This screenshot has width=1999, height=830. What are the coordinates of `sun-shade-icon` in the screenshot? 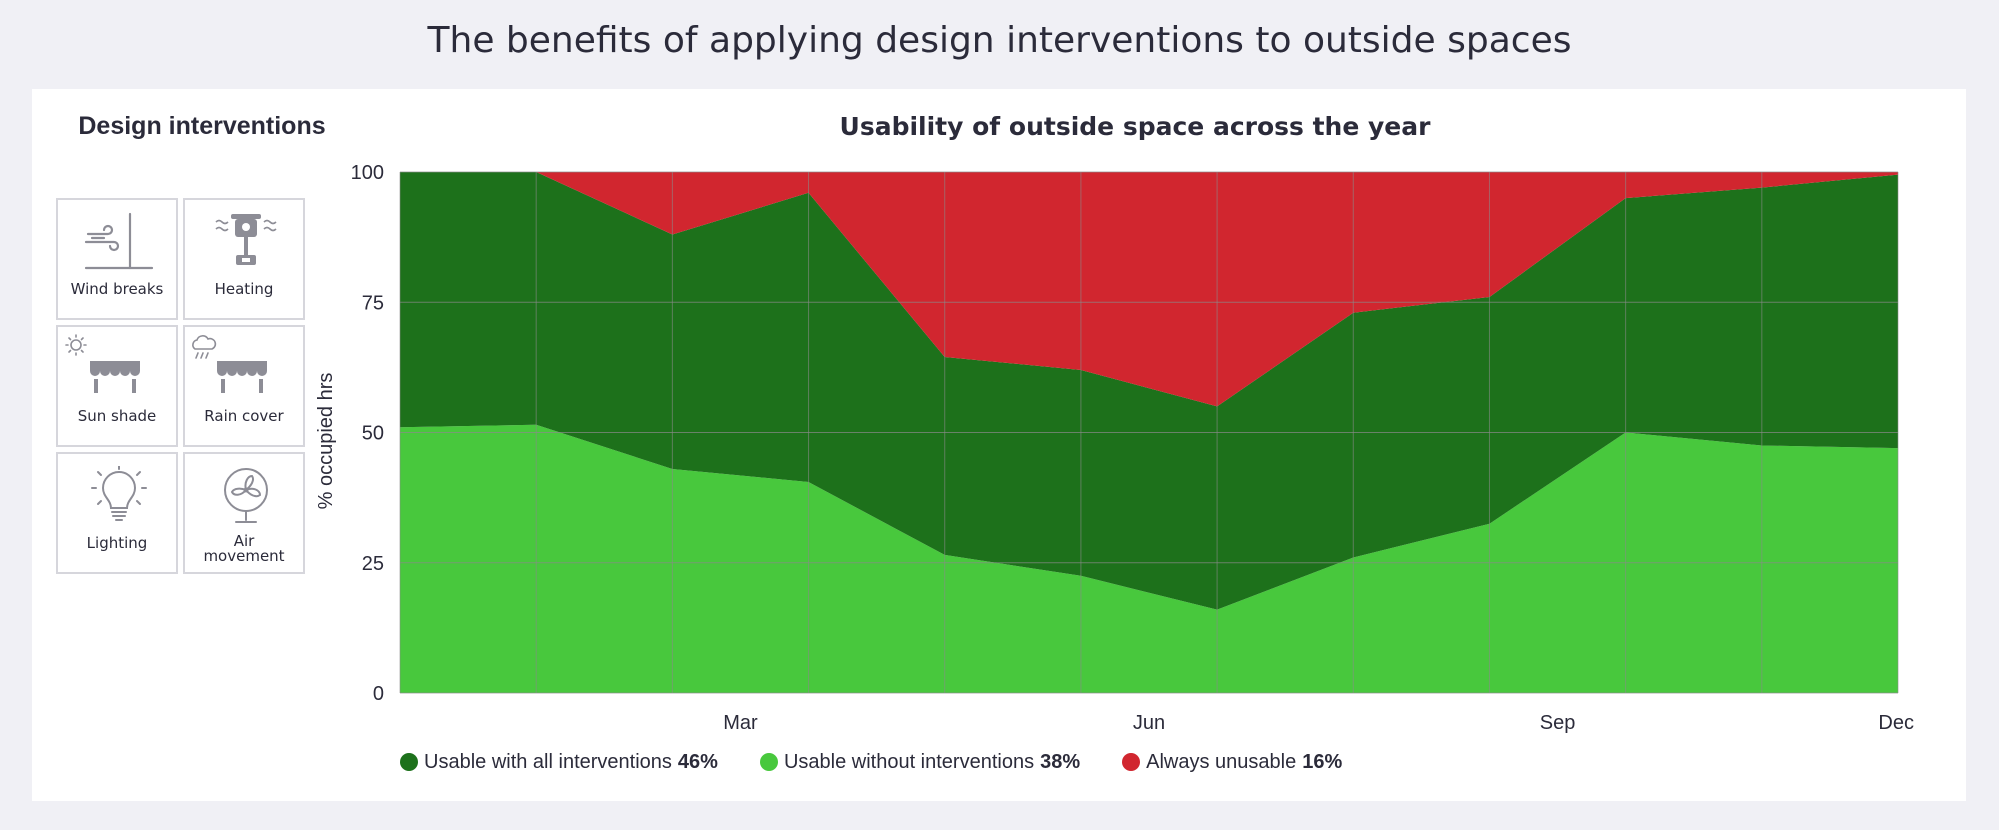 It's located at (102, 363).